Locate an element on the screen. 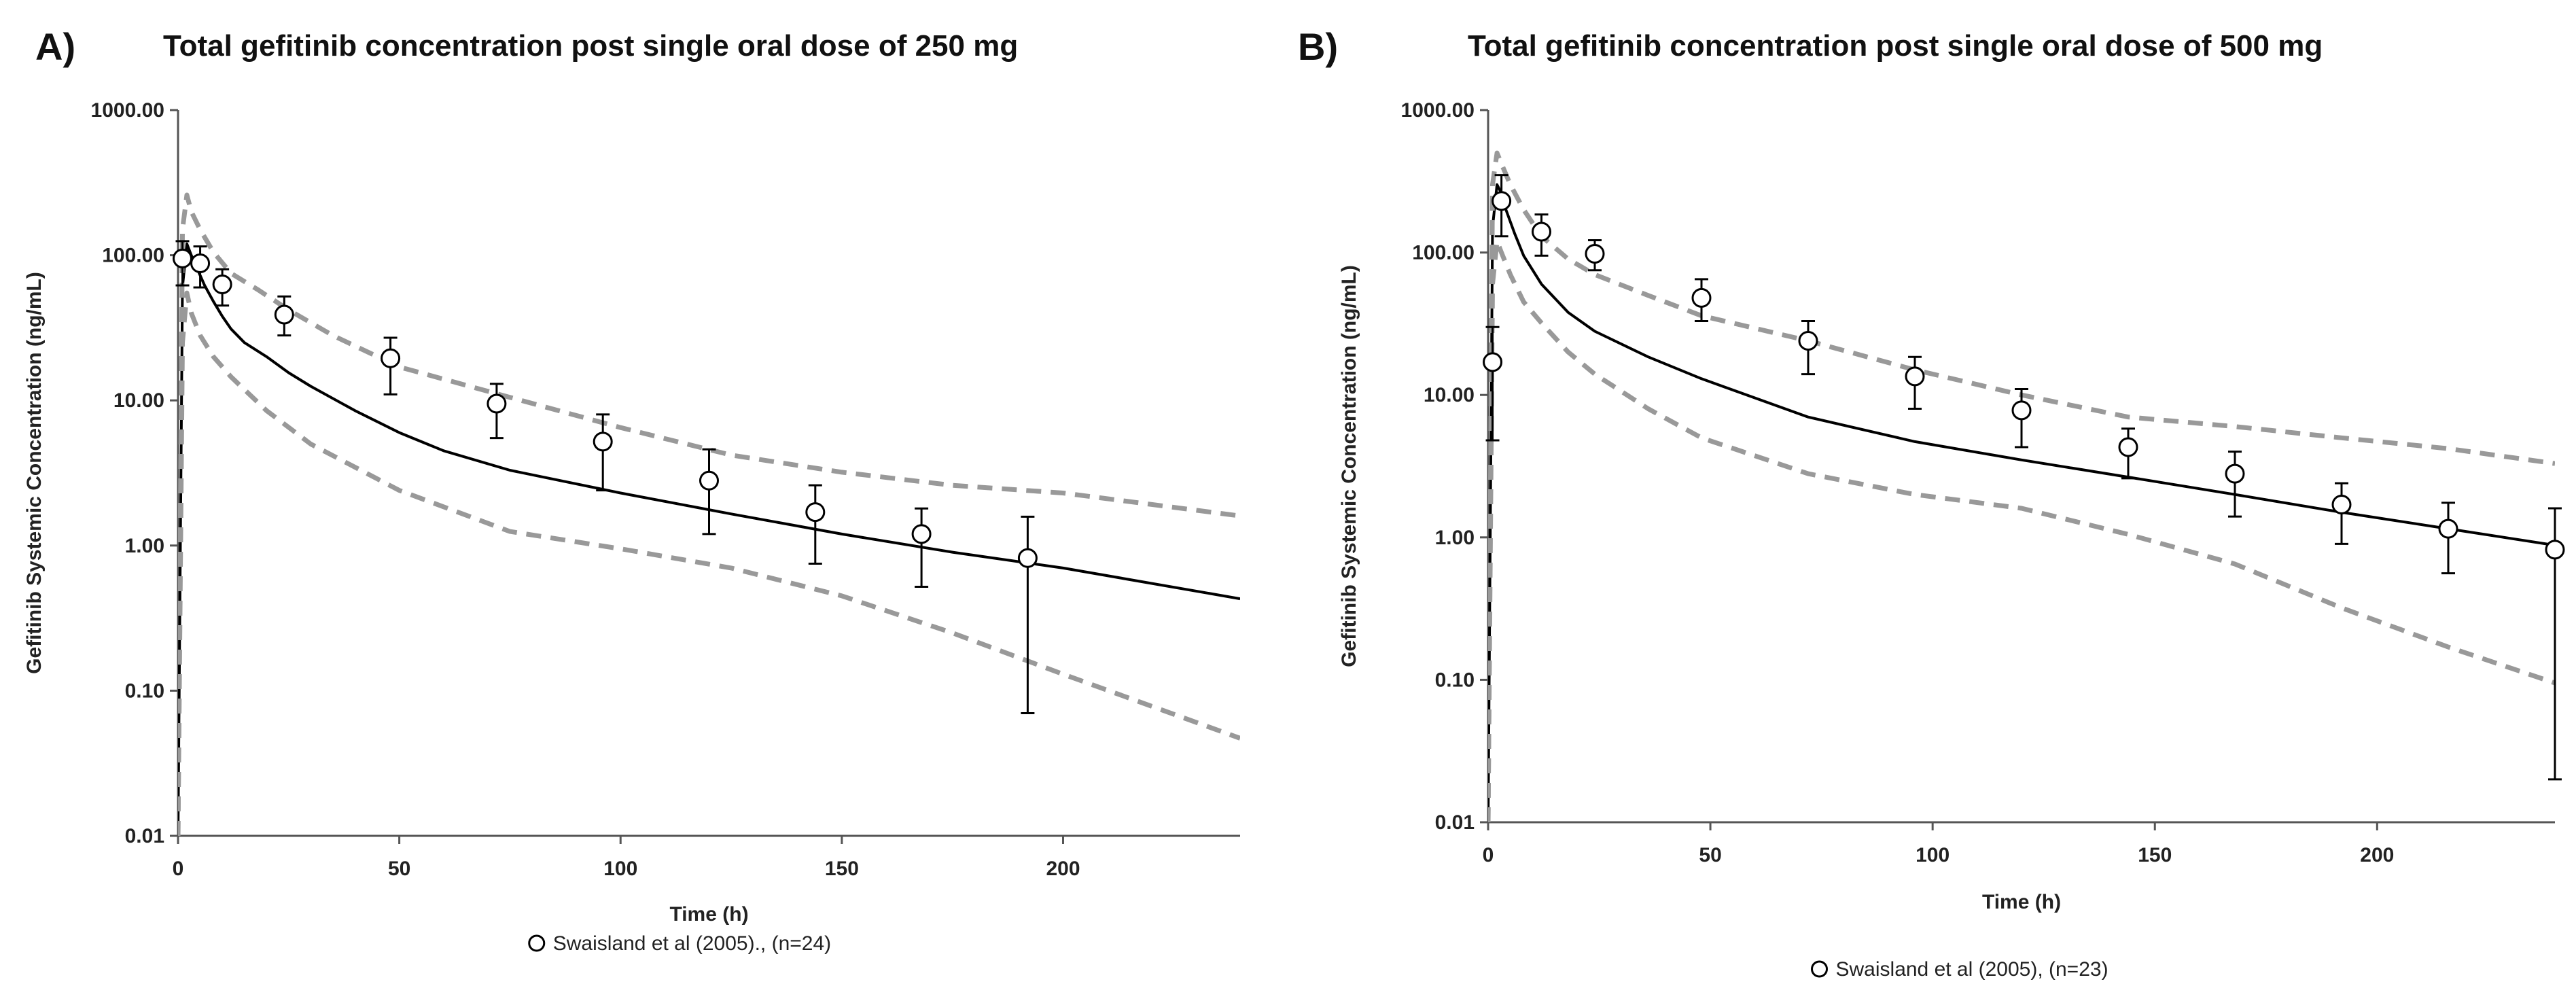 The image size is (2576, 1003). panel-label: A) is located at coordinates (55, 46).